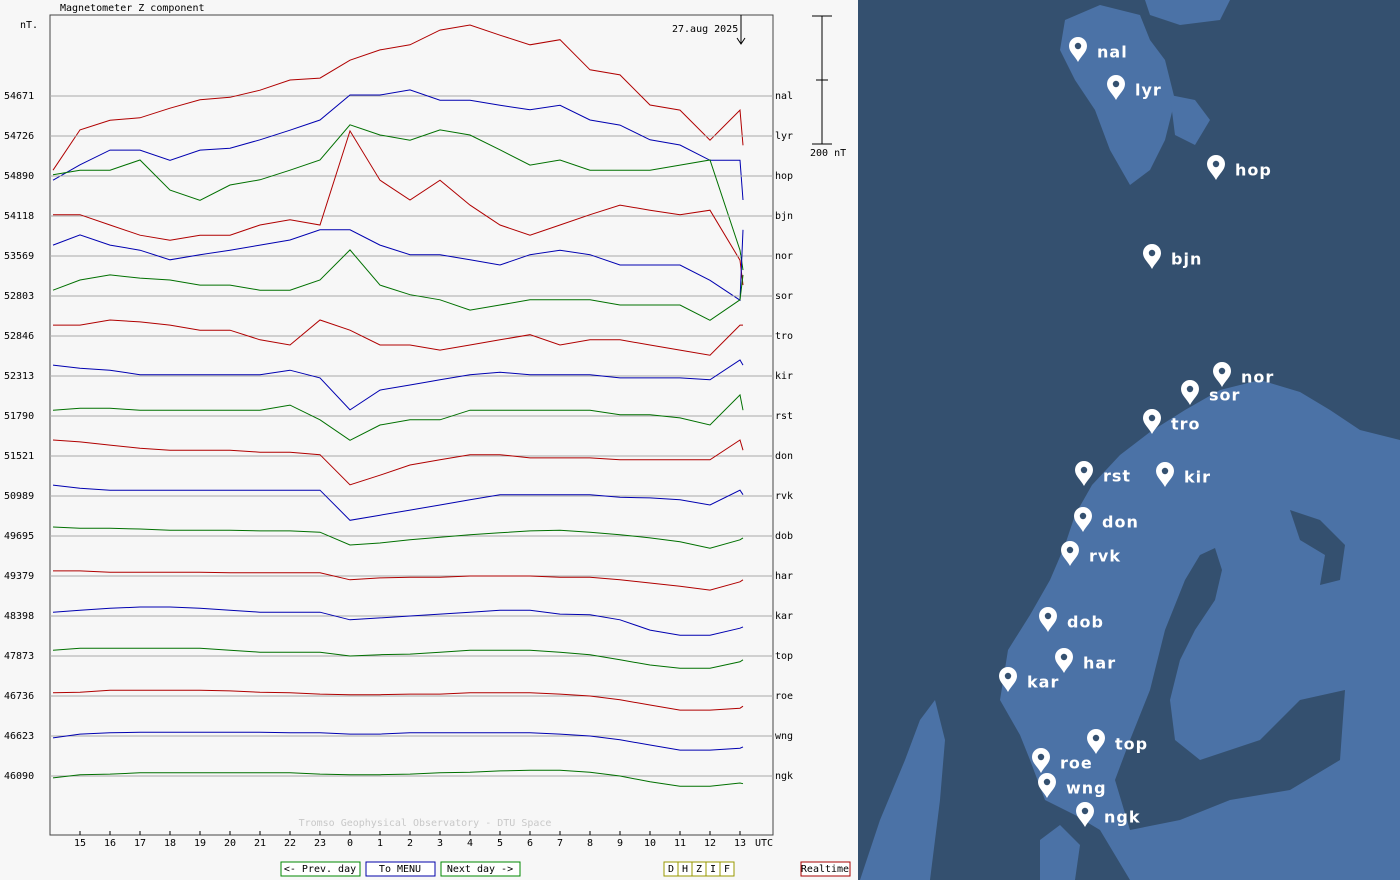 This screenshot has height=880, width=1400. Describe the element at coordinates (170, 843) in the screenshot. I see `x-tick-label: 18` at that location.